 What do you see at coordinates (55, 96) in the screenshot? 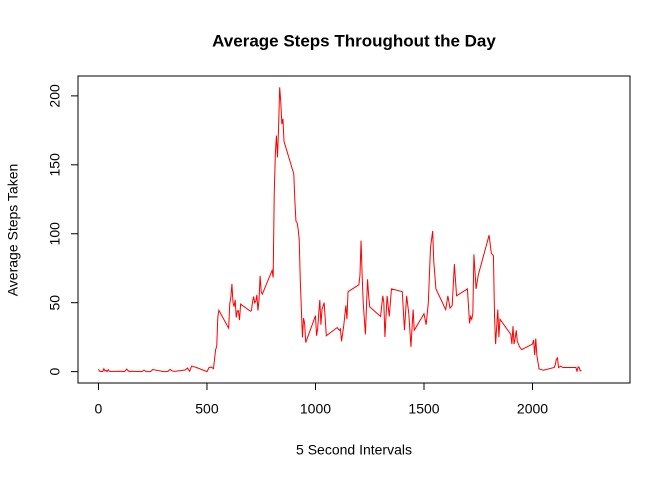
I see `y-tick-label: 200` at bounding box center [55, 96].